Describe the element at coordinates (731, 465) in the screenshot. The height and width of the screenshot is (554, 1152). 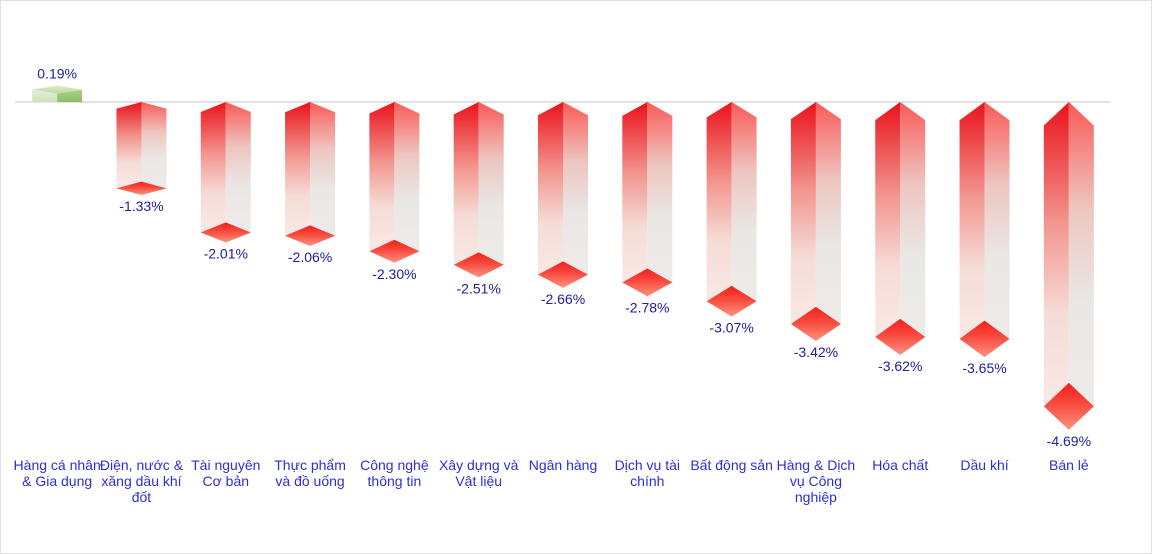
I see `category-label: Bất động sản` at that location.